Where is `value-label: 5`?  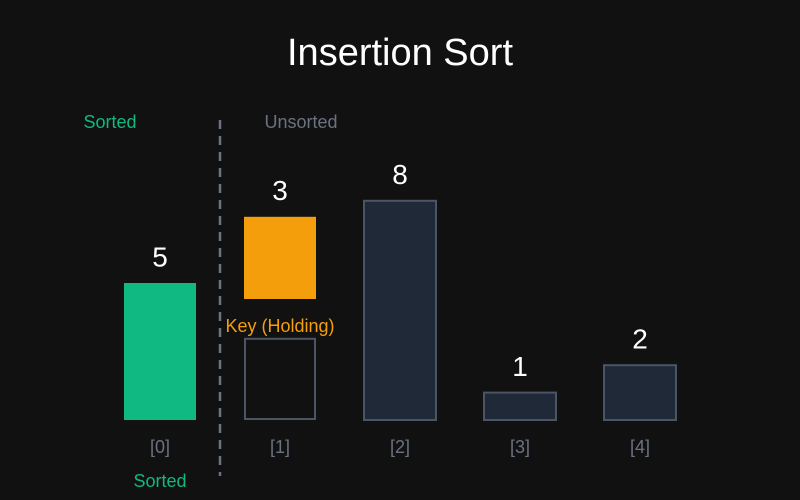 value-label: 5 is located at coordinates (160, 256).